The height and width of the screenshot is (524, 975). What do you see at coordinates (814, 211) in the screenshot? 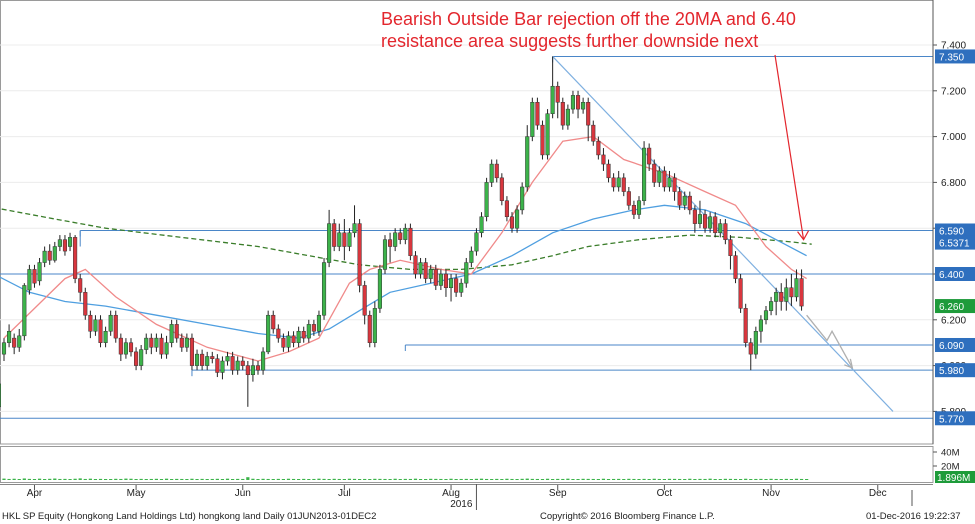
I see `annotation-arrows` at bounding box center [814, 211].